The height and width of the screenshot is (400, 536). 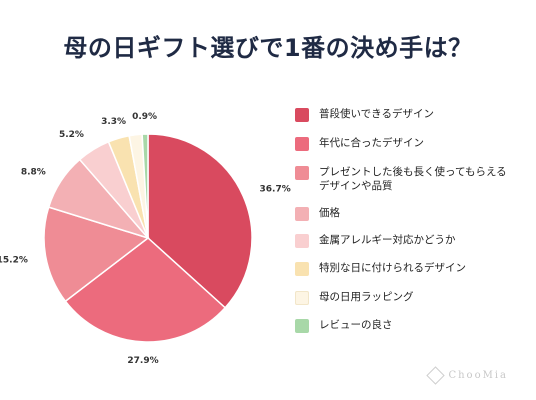 What do you see at coordinates (436, 375) in the screenshot?
I see `diamond-logo-icon` at bounding box center [436, 375].